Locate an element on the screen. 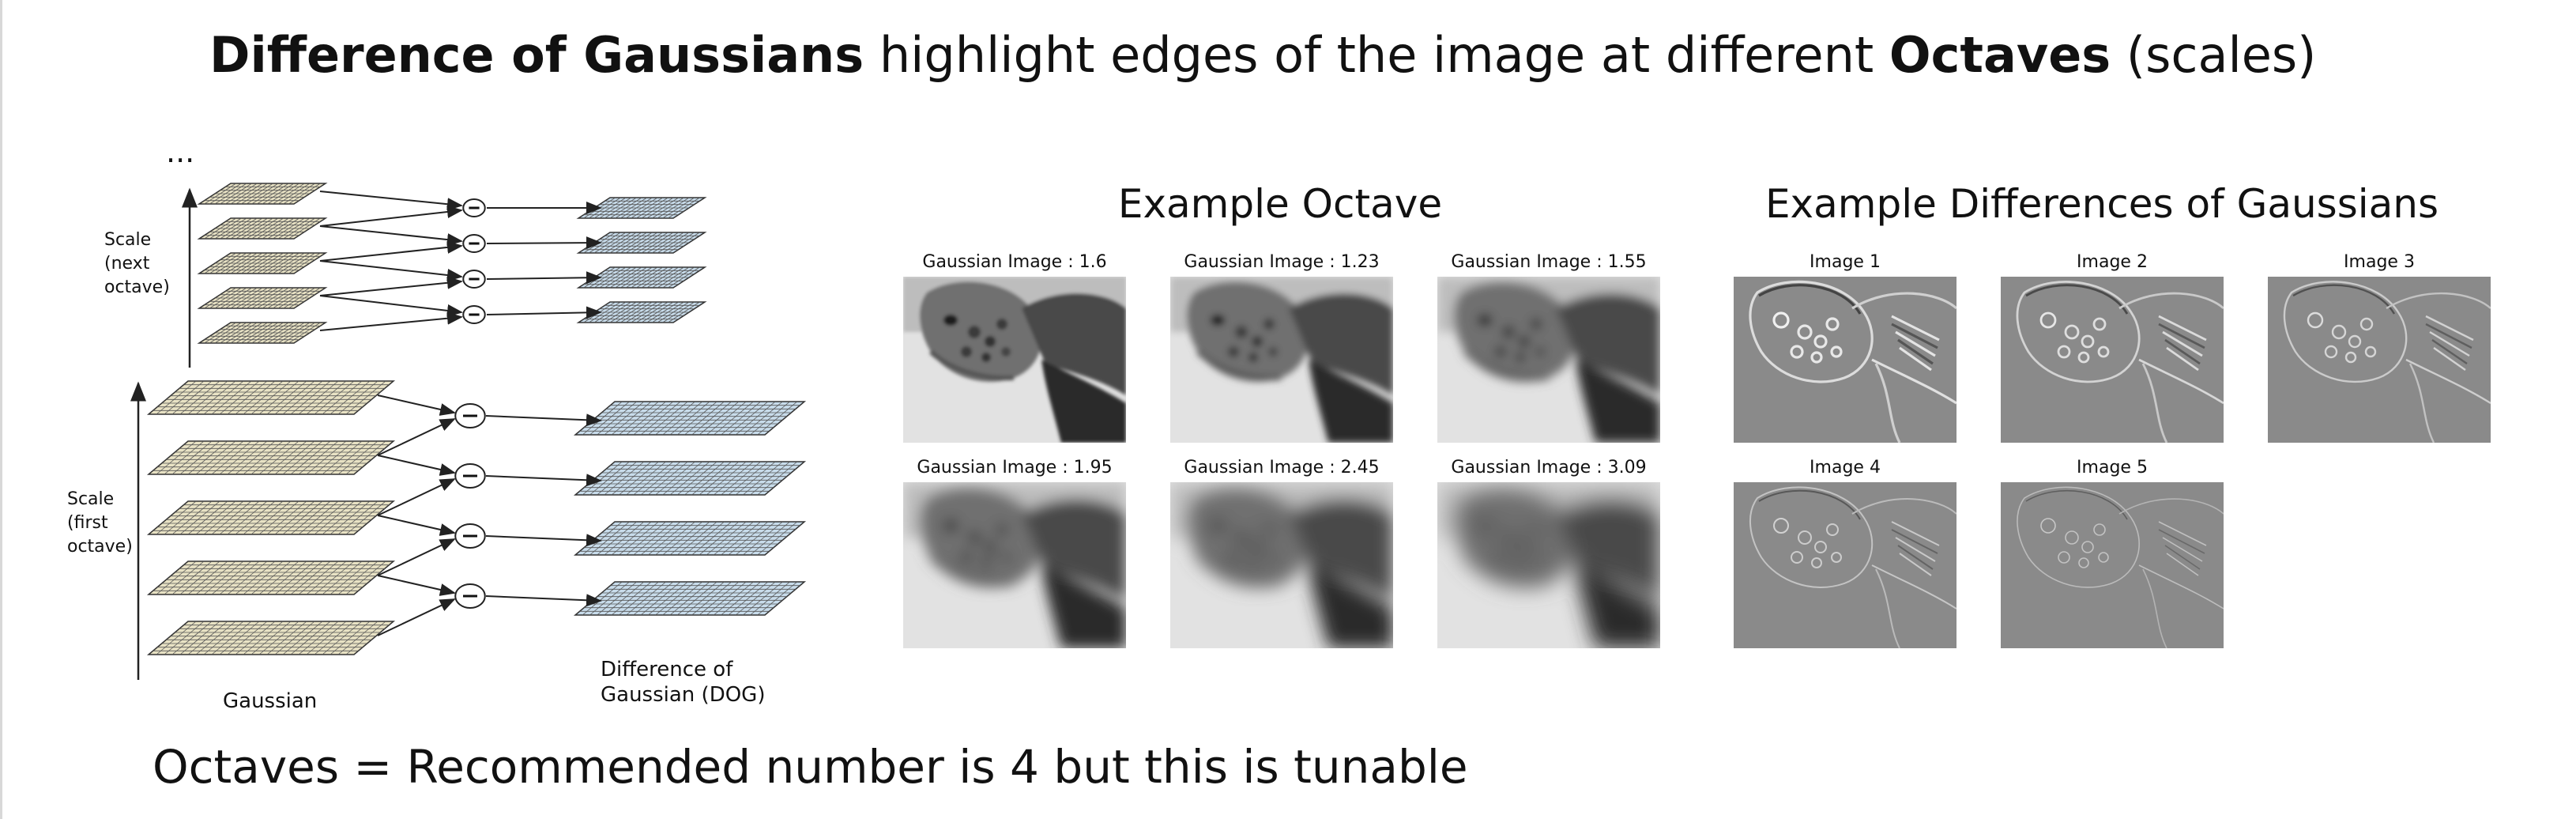  gaussian-caption-1: Gaussian Image : 1.6 is located at coordinates (1014, 262).